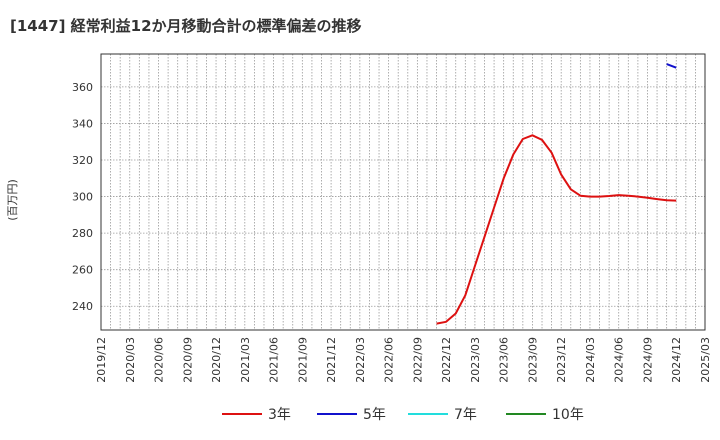 Image resolution: width=720 pixels, height=440 pixels. Describe the element at coordinates (532, 360) in the screenshot. I see `x-tick-label: 2023/09` at that location.